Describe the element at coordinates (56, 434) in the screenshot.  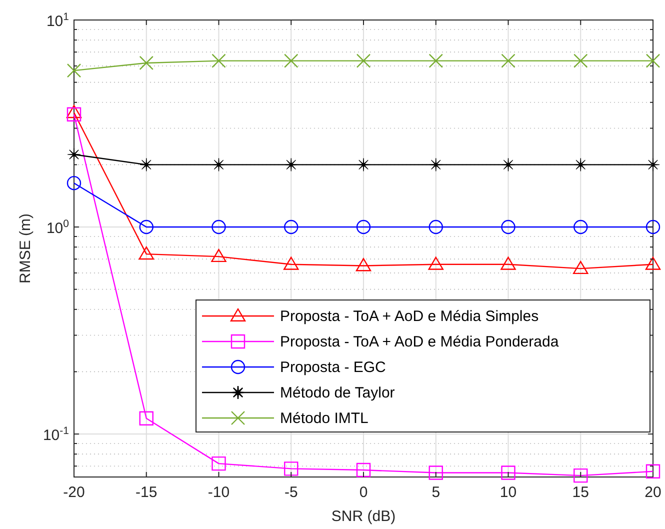
I see `y-tick-label: 10$^{-1}$` at that location.